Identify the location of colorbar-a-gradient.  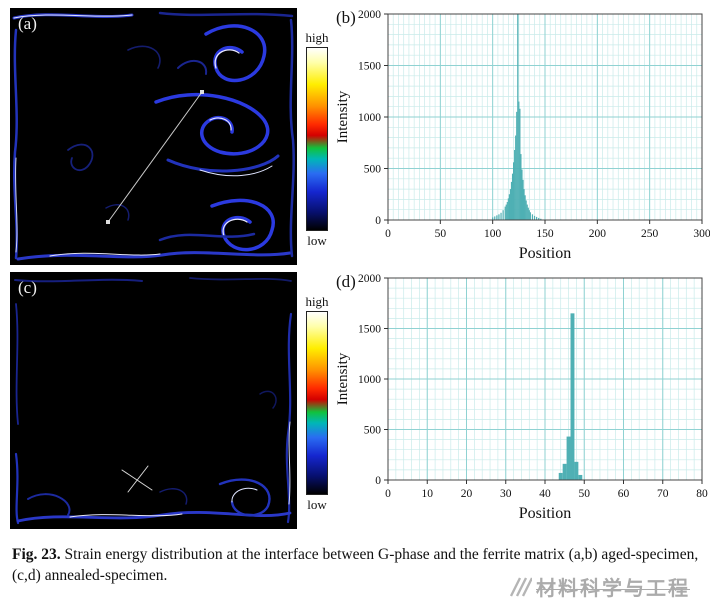
(317, 139).